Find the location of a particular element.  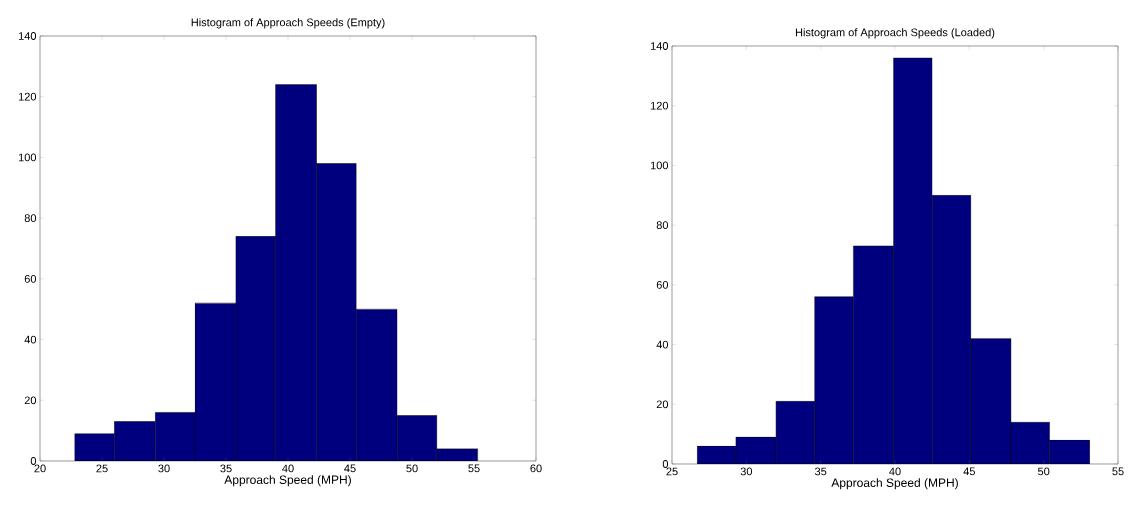

chart-title: Histogram of Approach Speeds (Empty) is located at coordinates (288, 23).